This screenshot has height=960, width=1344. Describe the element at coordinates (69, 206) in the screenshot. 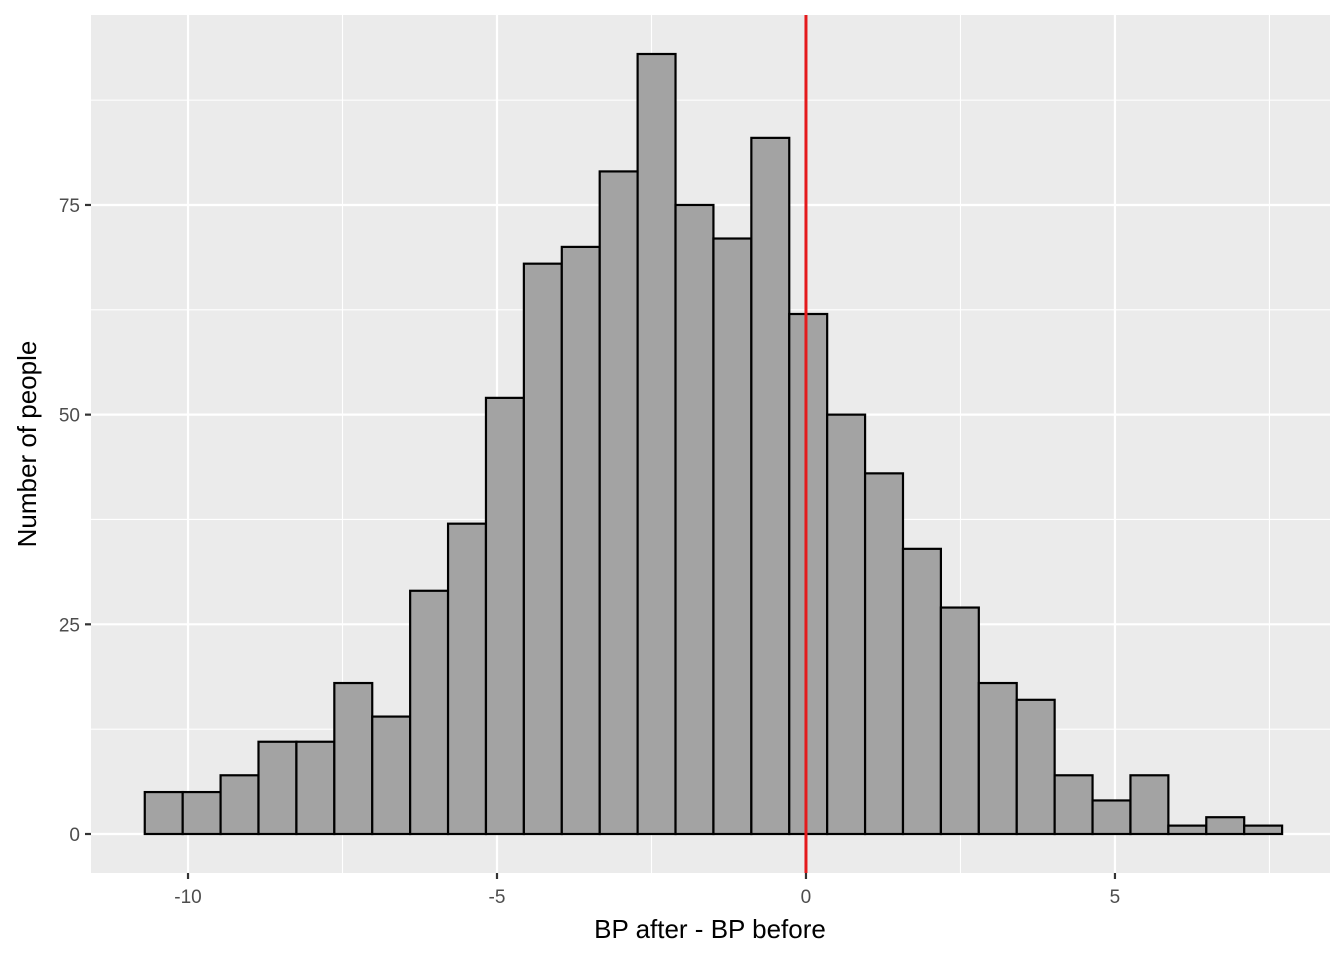

I see `y-tick-label: 75` at that location.